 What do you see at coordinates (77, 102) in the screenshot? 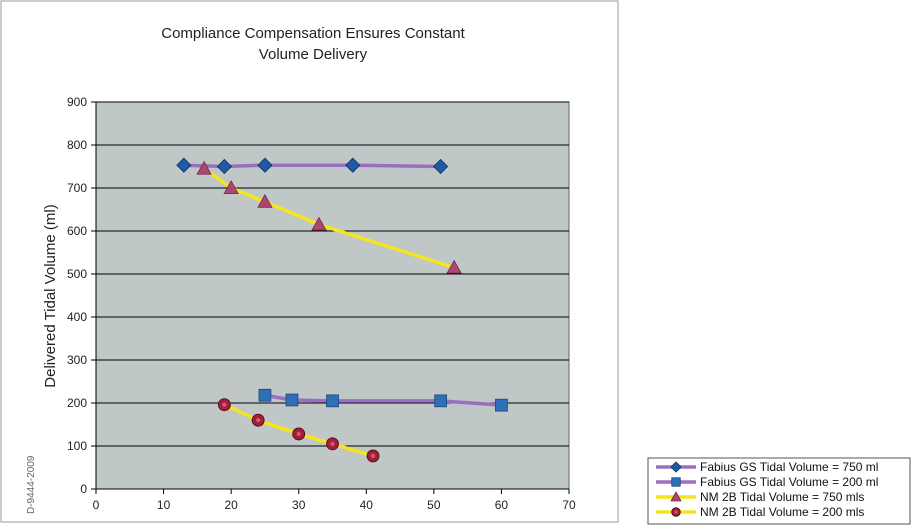
I see `y-tick-label: 900` at bounding box center [77, 102].